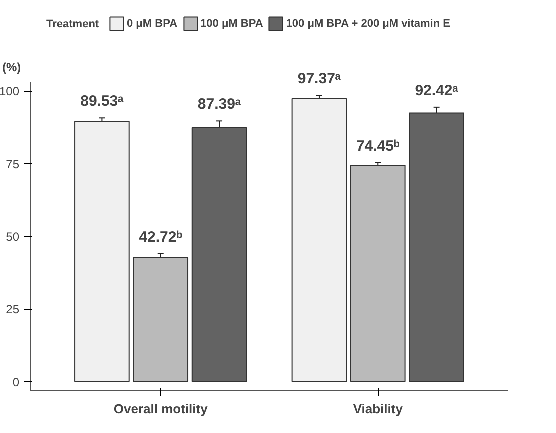 This screenshot has height=433, width=556. What do you see at coordinates (13, 237) in the screenshot?
I see `y-tick-label: 50` at bounding box center [13, 237].